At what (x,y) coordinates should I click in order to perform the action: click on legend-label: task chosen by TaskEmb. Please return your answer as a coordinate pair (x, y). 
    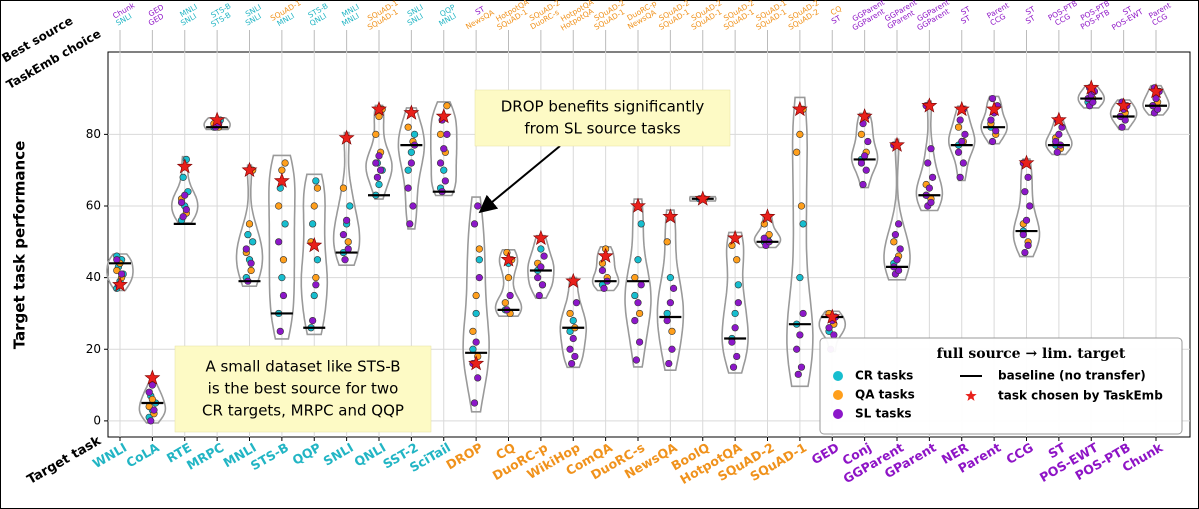
    Looking at the image, I should click on (1080, 396).